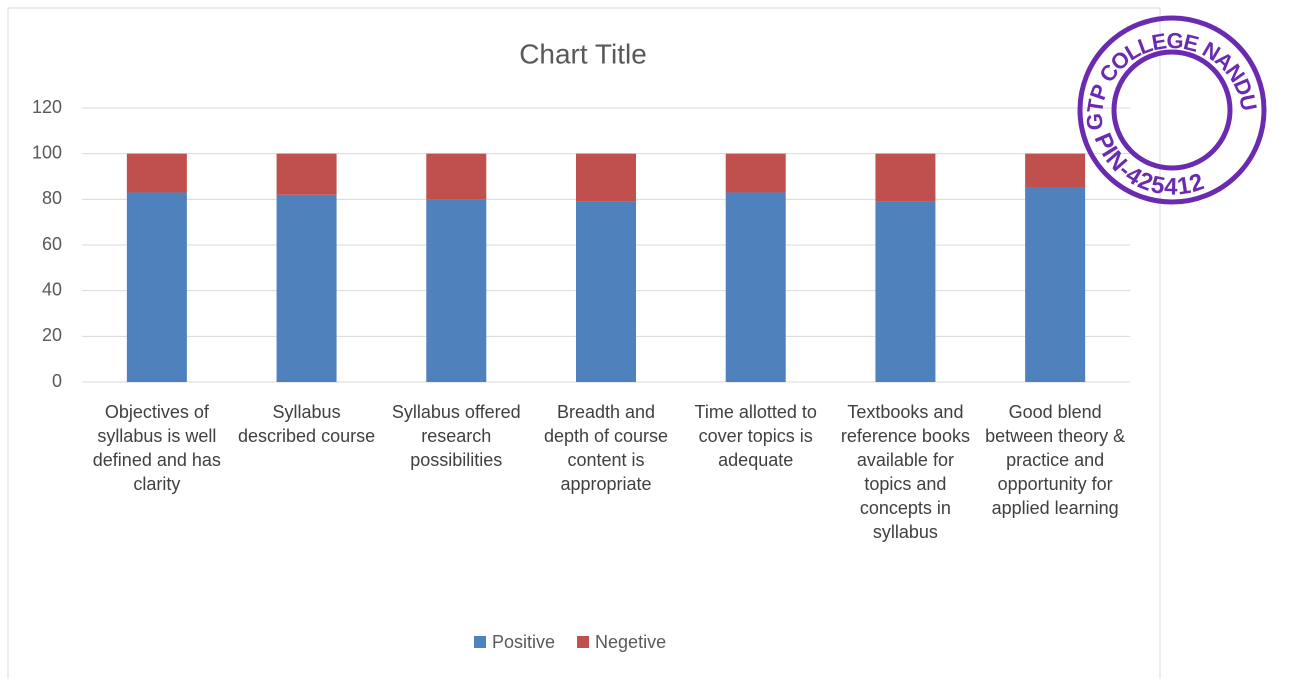 The image size is (1289, 679). What do you see at coordinates (47, 152) in the screenshot?
I see `y-tick-label: 100` at bounding box center [47, 152].